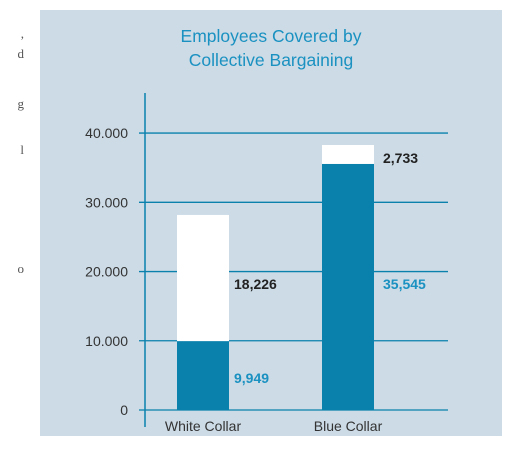 Image resolution: width=520 pixels, height=463 pixels. Describe the element at coordinates (271, 36) in the screenshot. I see `chart-title-line-1: Employees Covered by` at that location.